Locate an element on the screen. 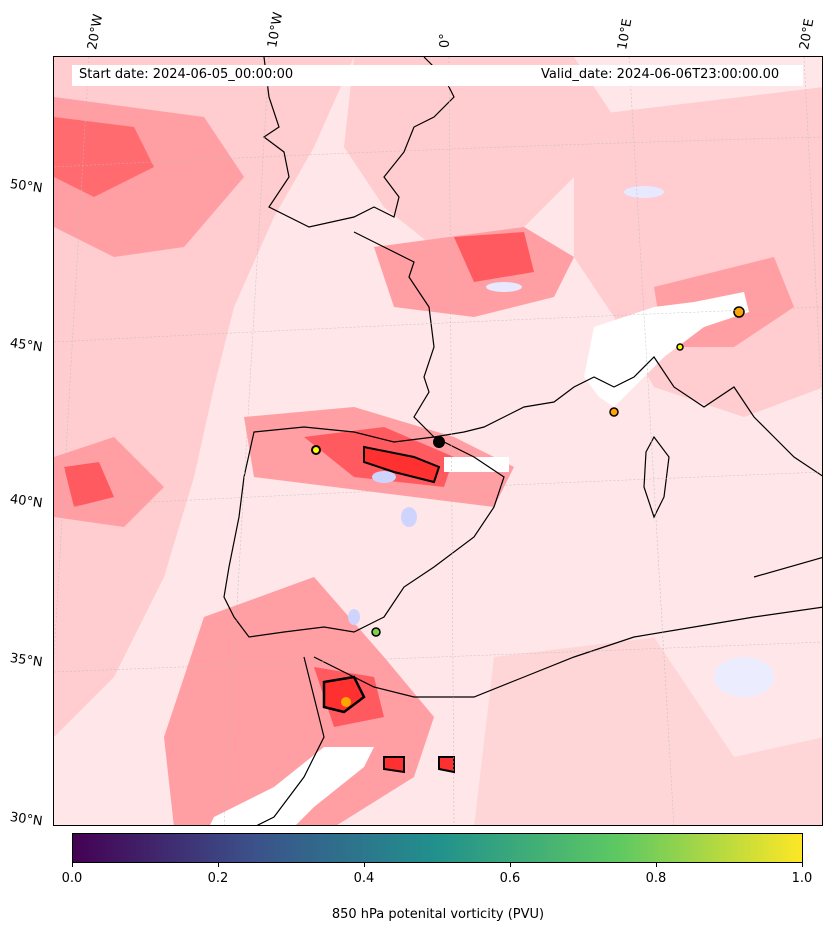  date-header is located at coordinates (437, 75).